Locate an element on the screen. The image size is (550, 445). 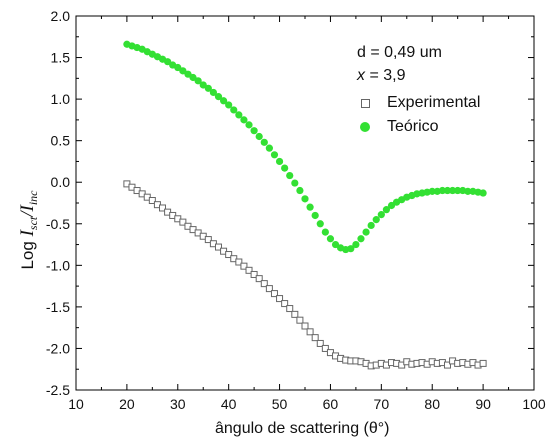
y-tick-label: 1.5 is located at coordinates (61, 58).